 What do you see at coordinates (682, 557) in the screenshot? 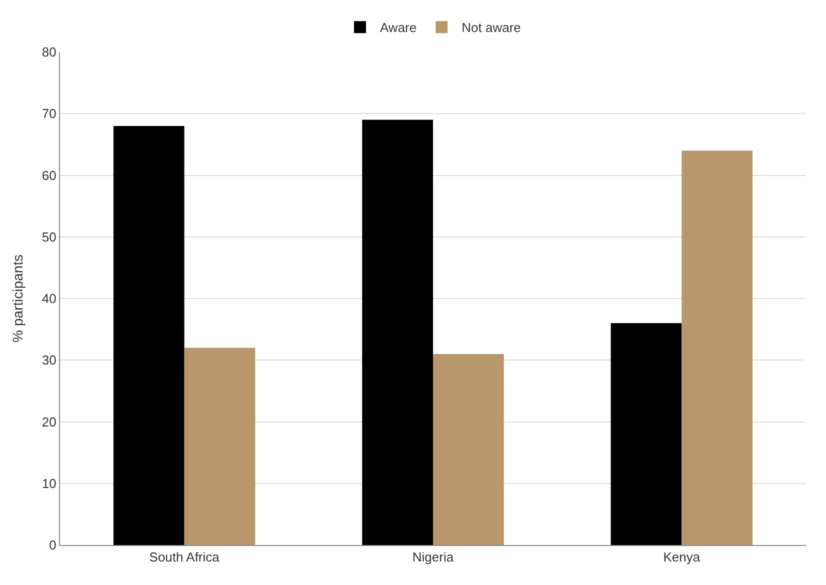
I see `x-tick-label: Kenya` at bounding box center [682, 557].